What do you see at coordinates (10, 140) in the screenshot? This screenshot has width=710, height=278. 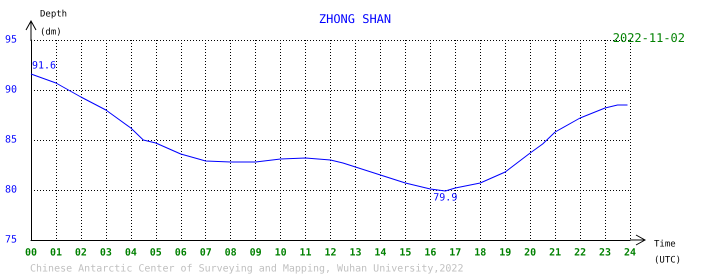 I see `y-tick-label: 85` at bounding box center [10, 140].